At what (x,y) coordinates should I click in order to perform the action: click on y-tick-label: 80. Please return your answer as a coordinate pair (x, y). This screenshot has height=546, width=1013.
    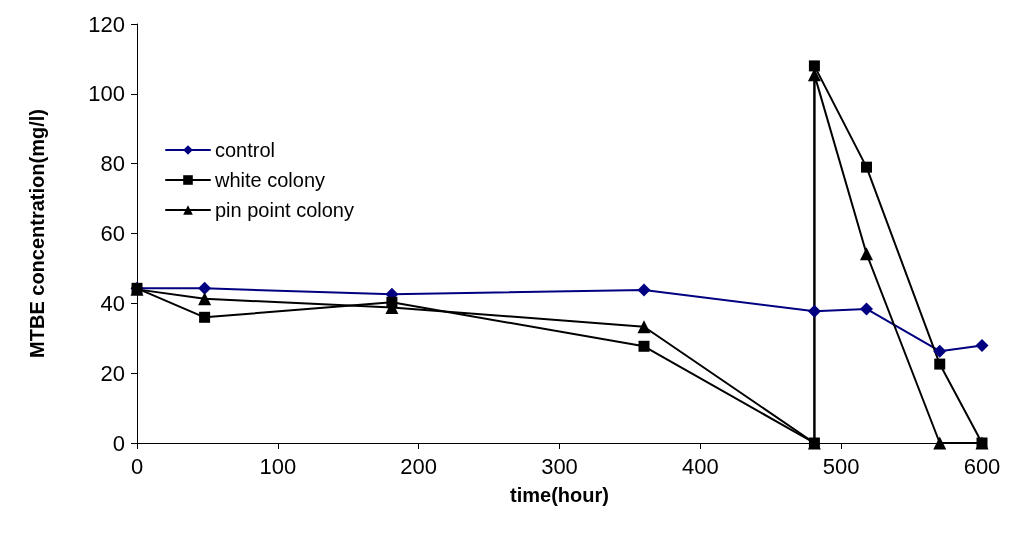
    Looking at the image, I should click on (112, 164).